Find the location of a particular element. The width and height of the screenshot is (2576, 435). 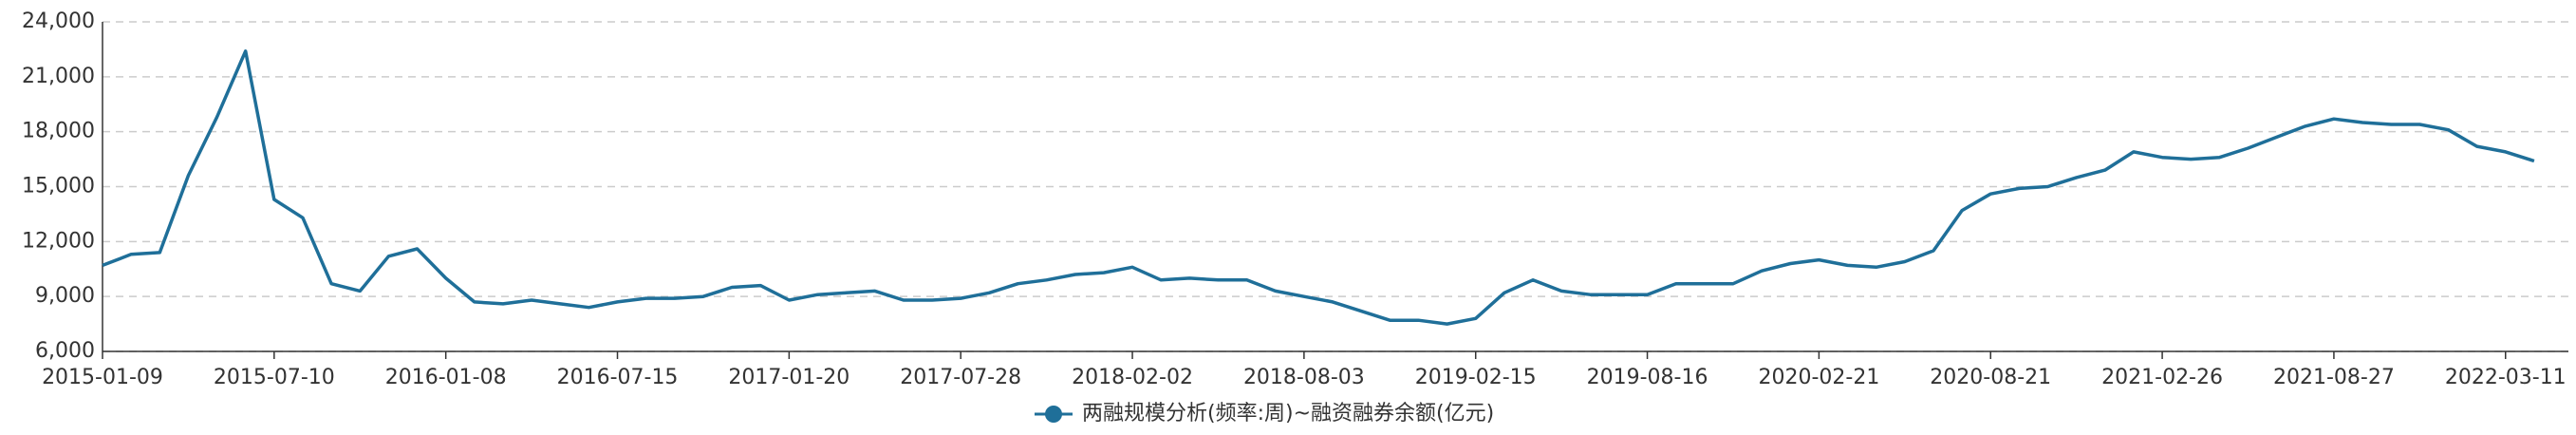

x-tick-label: 2016-01-08 is located at coordinates (446, 377).